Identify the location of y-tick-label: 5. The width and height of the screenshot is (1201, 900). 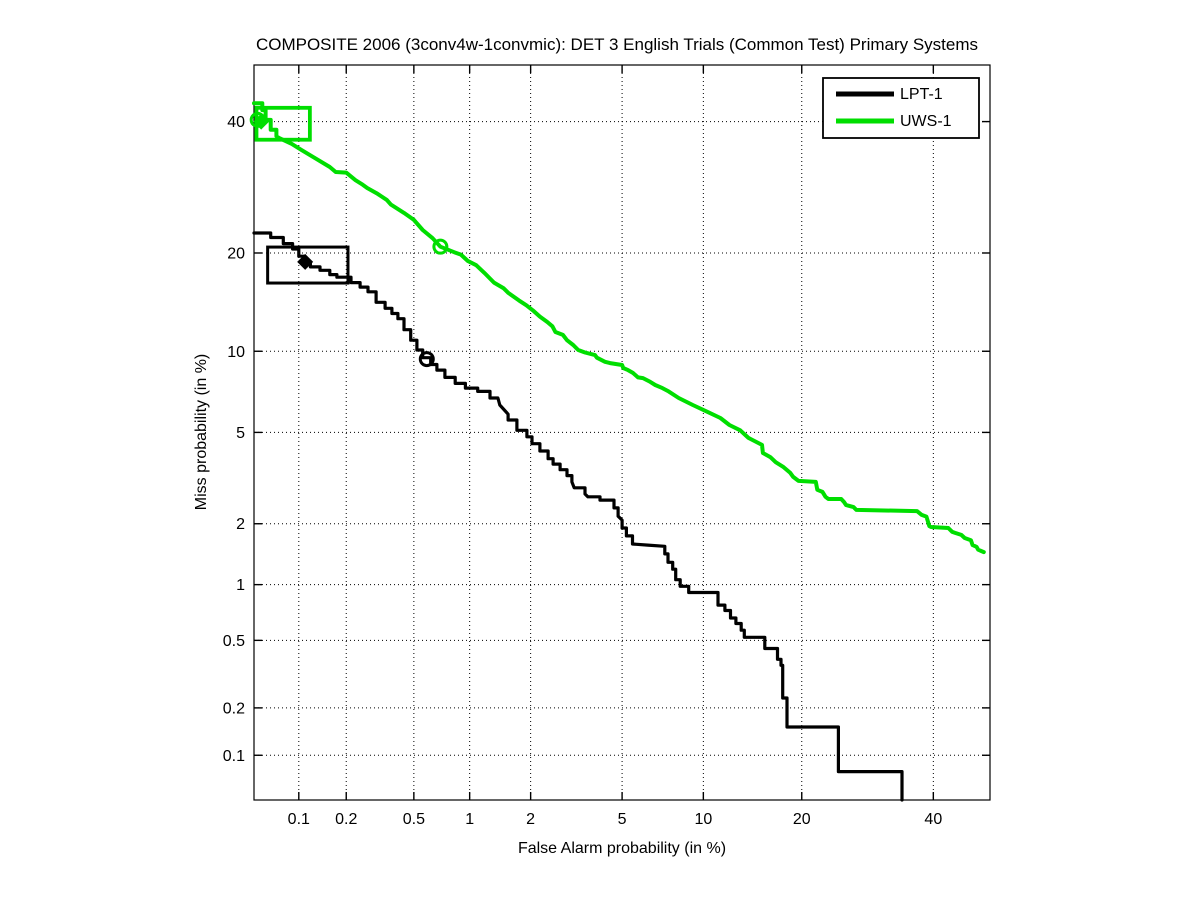
(240, 433).